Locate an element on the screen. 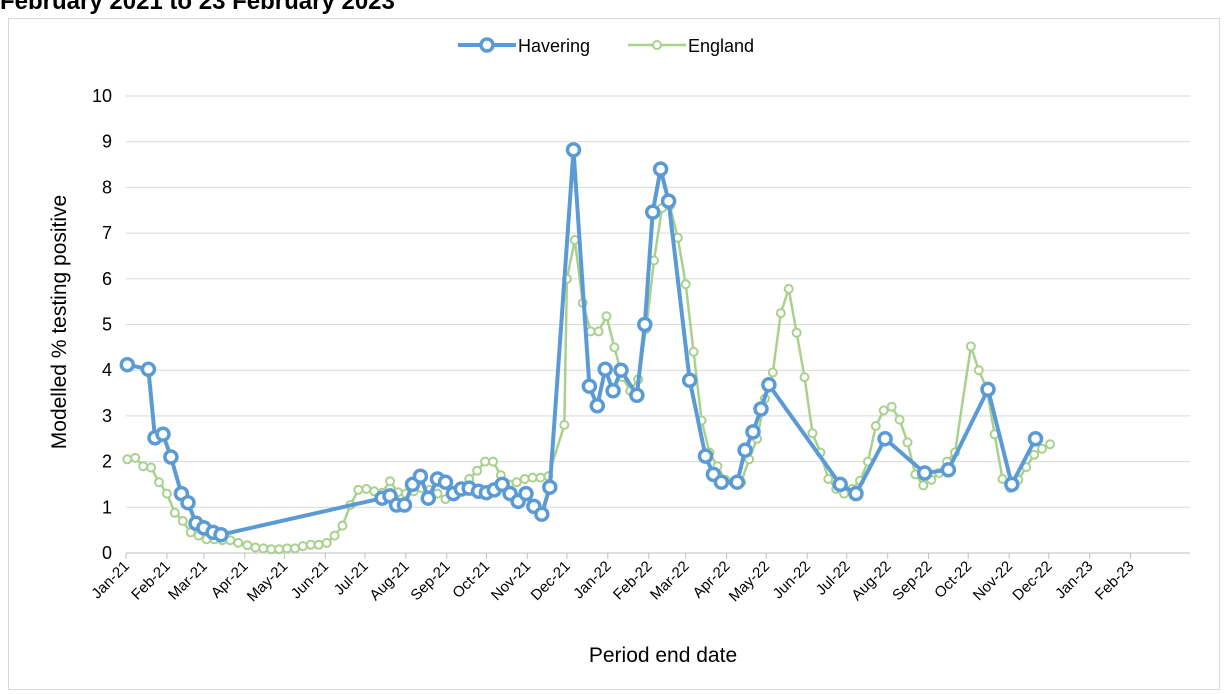 The width and height of the screenshot is (1229, 694). legend-label: Havering is located at coordinates (554, 46).